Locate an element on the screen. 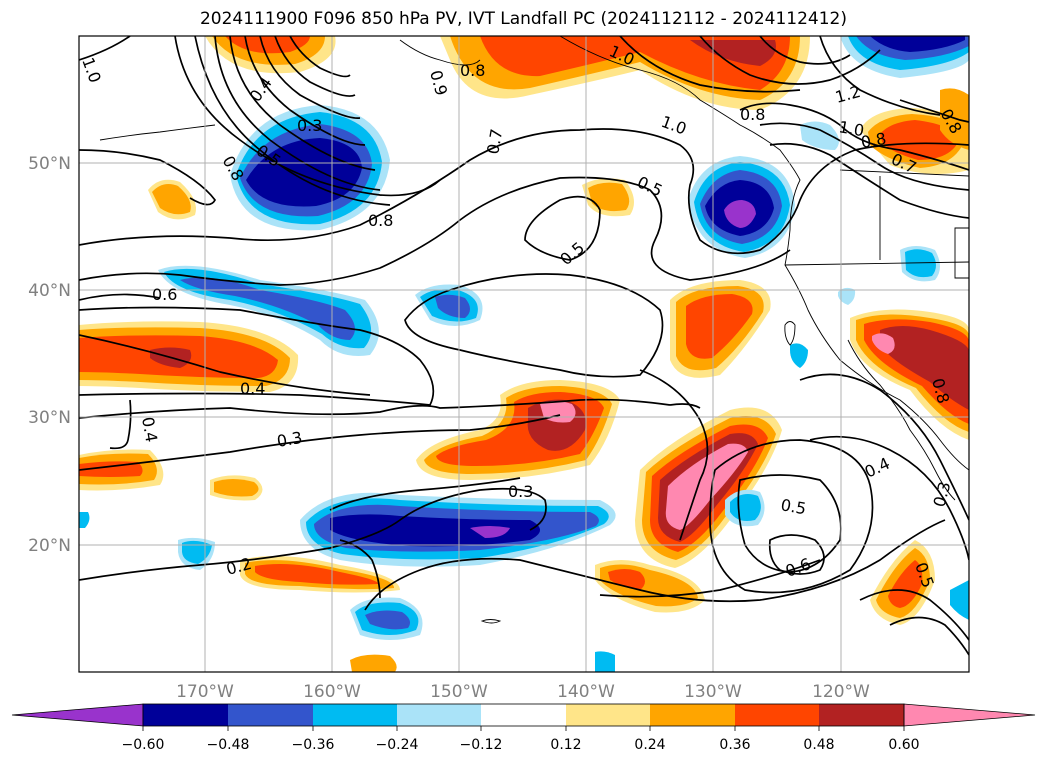  lat-label: 20°N is located at coordinates (49, 546).